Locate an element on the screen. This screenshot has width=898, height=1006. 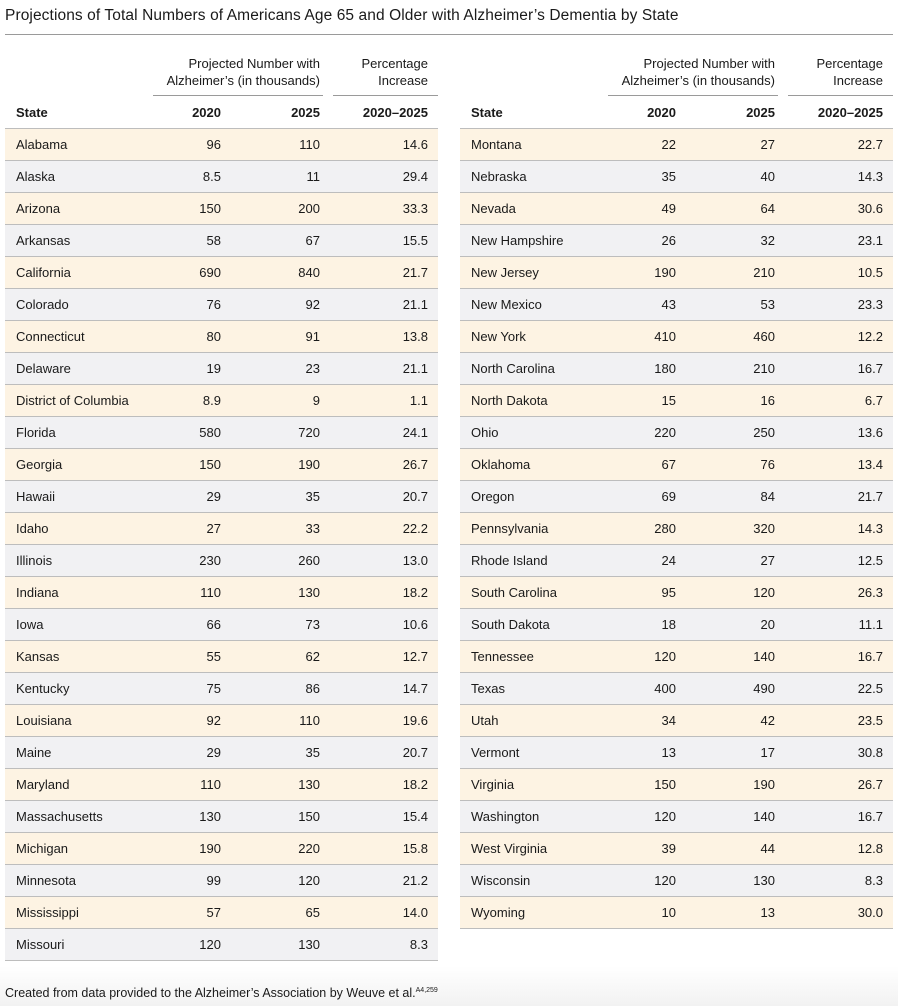
value-2025-cell: 91 is located at coordinates (312, 336).